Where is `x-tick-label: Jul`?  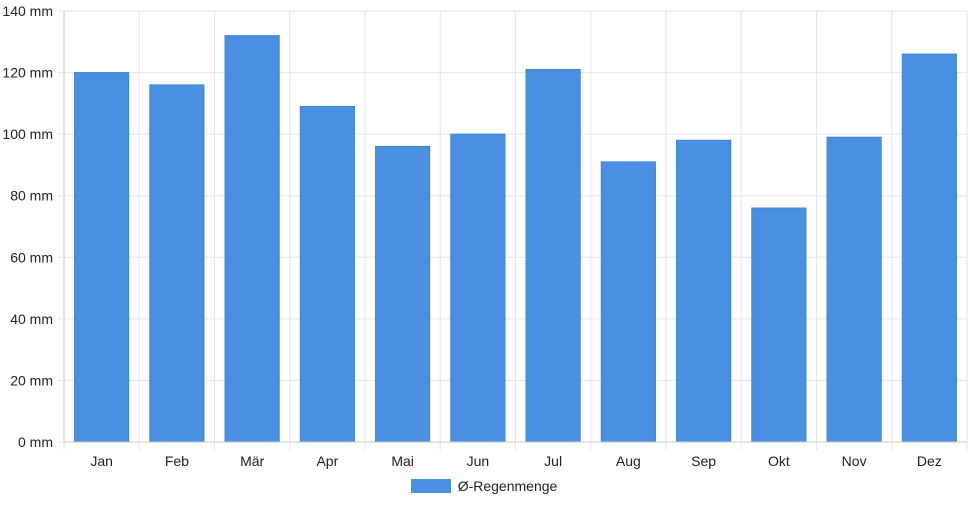 x-tick-label: Jul is located at coordinates (553, 461).